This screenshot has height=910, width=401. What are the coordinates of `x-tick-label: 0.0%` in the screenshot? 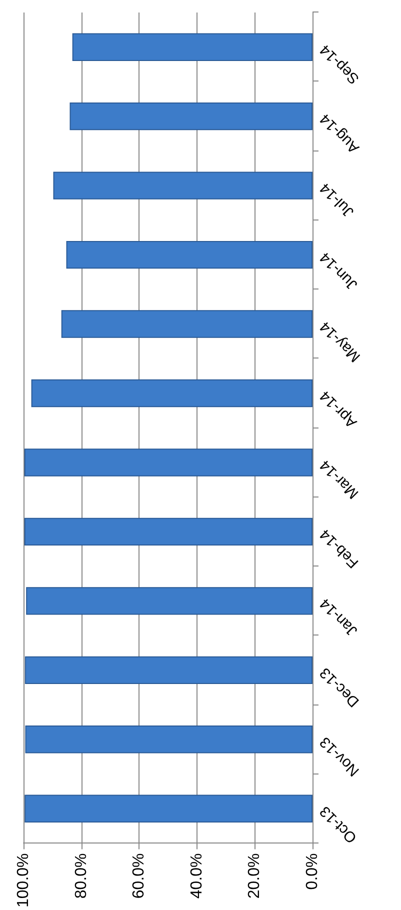 It's located at (312, 871).